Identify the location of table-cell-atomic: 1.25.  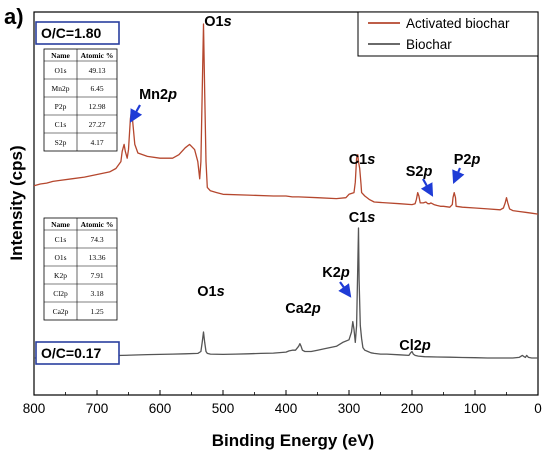
(96, 311).